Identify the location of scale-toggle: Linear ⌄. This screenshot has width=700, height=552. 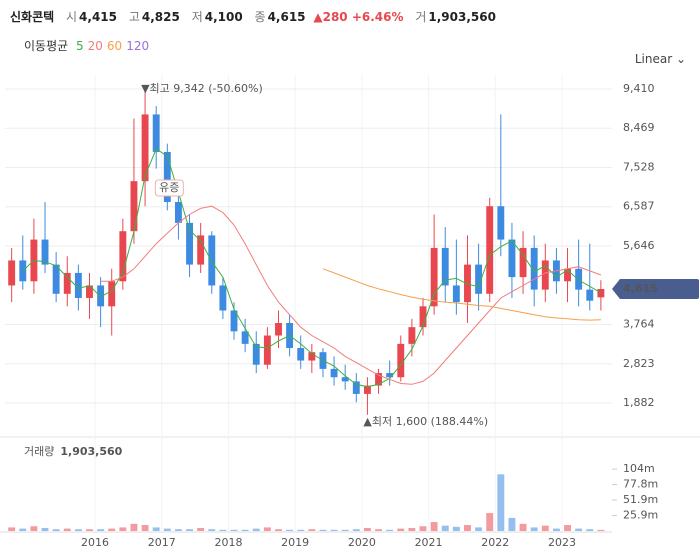
(660, 59).